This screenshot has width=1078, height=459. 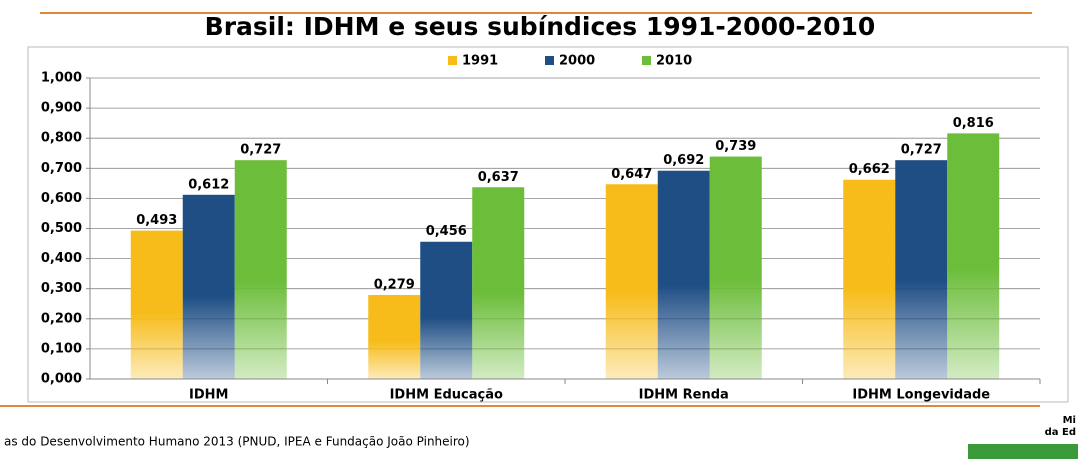 I want to click on x-tick-label: IDHM, so click(x=208, y=395).